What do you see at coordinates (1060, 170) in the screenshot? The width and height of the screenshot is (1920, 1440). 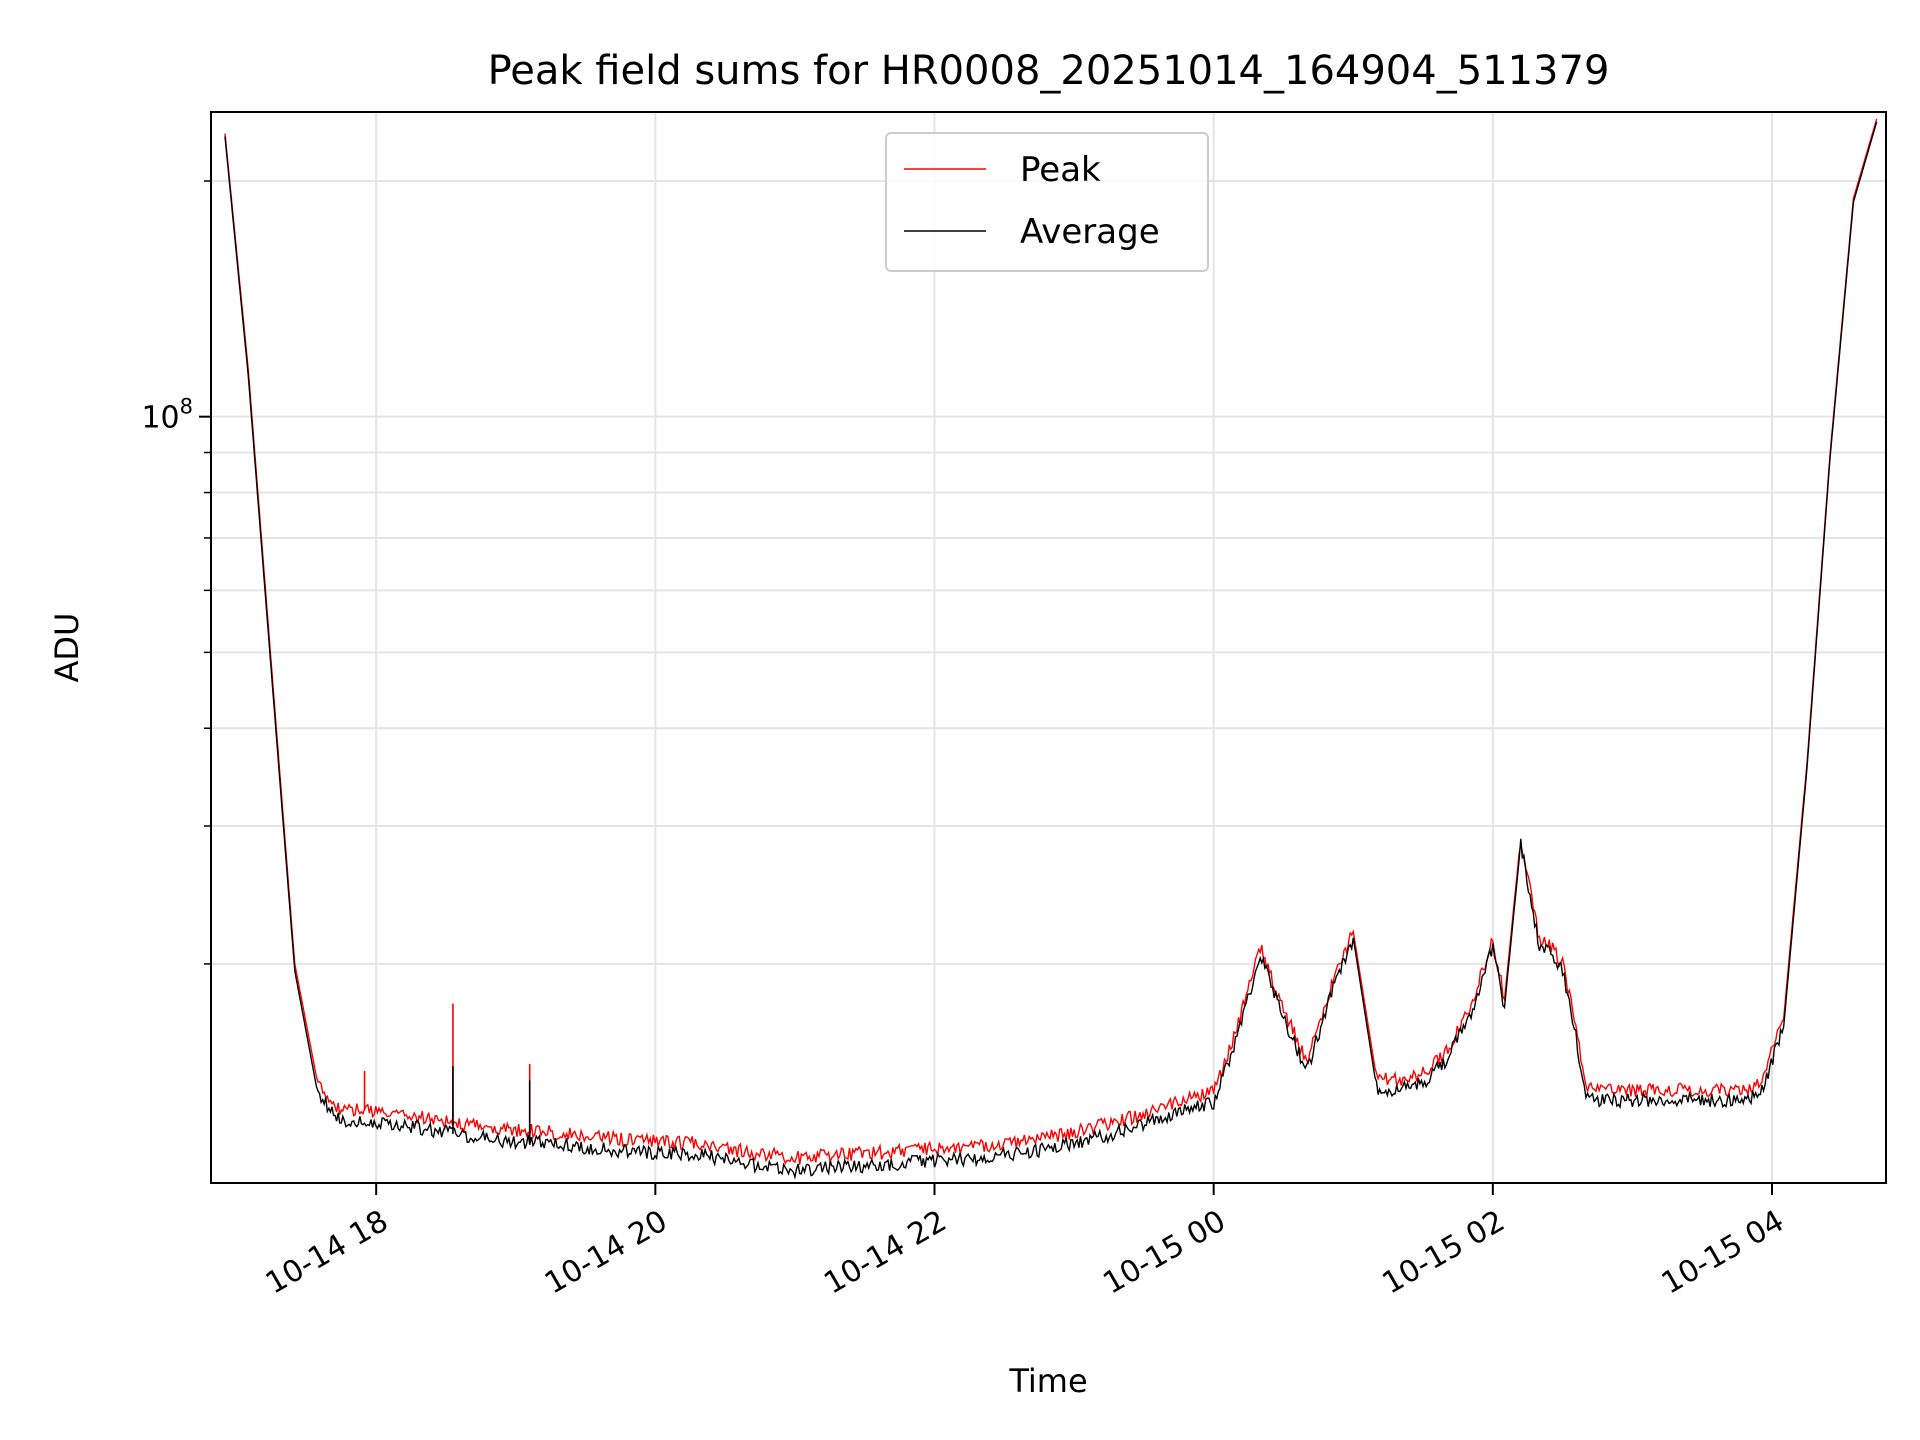 I see `legend-label-peak: Peak` at bounding box center [1060, 170].